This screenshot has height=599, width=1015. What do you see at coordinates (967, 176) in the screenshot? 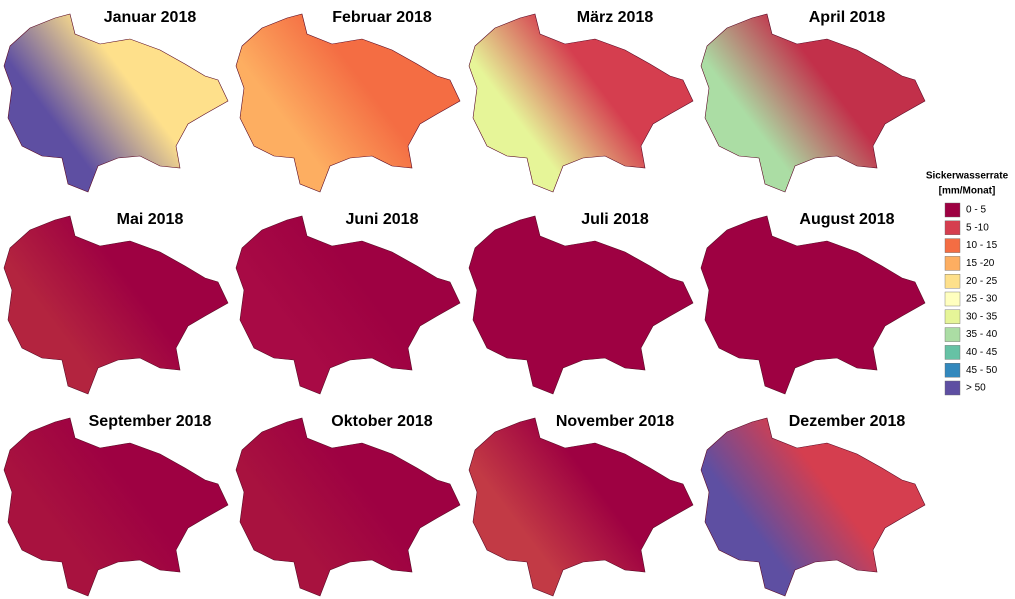
I see `legend-title: Sickerwasserrate` at bounding box center [967, 176].